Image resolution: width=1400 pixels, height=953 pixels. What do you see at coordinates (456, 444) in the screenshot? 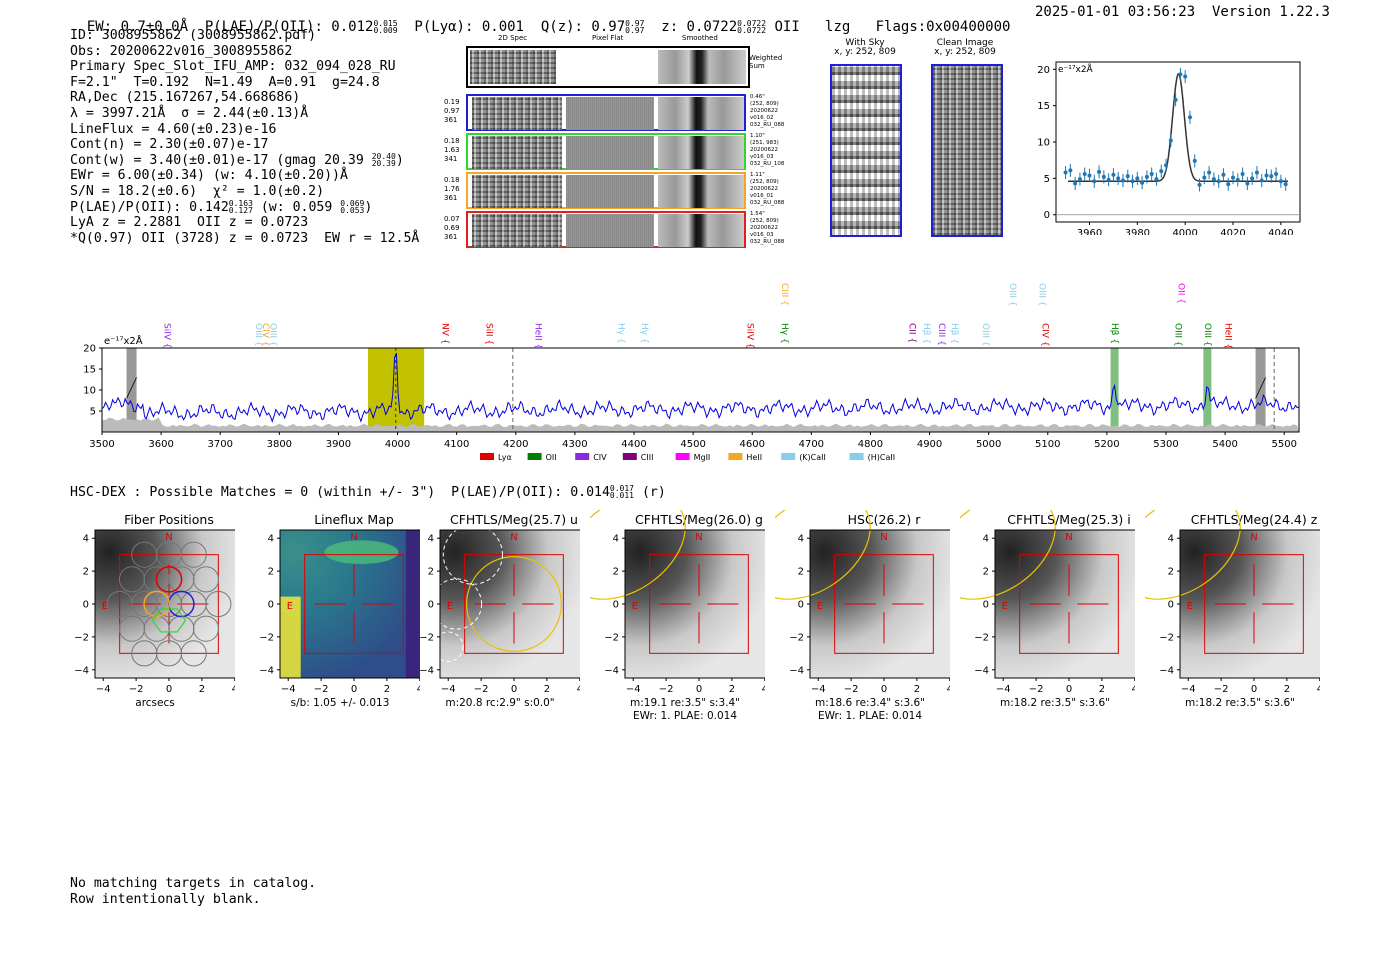
I see `spectrum-x-tick-label: 4100` at bounding box center [456, 444].